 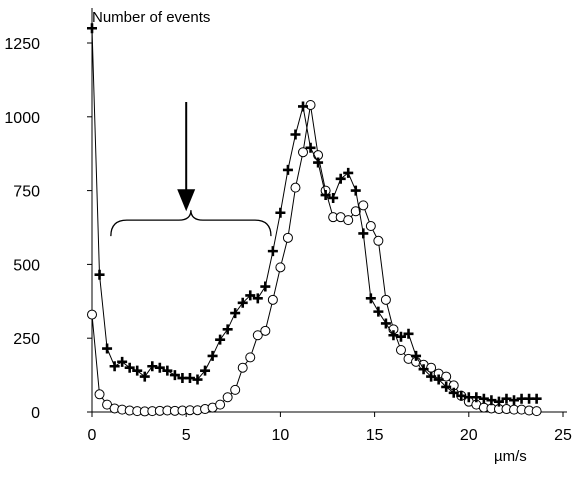 What do you see at coordinates (281, 435) in the screenshot?
I see `x-tick-label: 10` at bounding box center [281, 435].